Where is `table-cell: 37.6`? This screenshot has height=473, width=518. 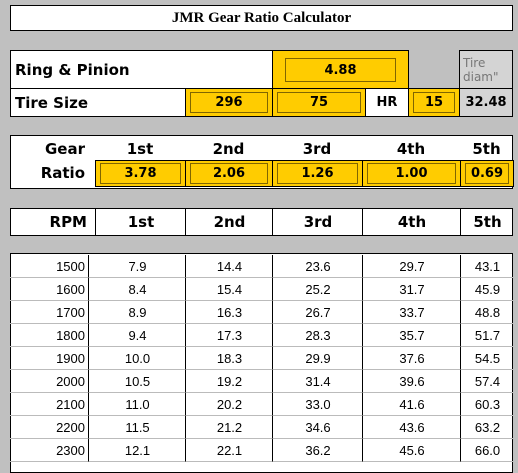
table-cell: 37.6 is located at coordinates (411, 358).